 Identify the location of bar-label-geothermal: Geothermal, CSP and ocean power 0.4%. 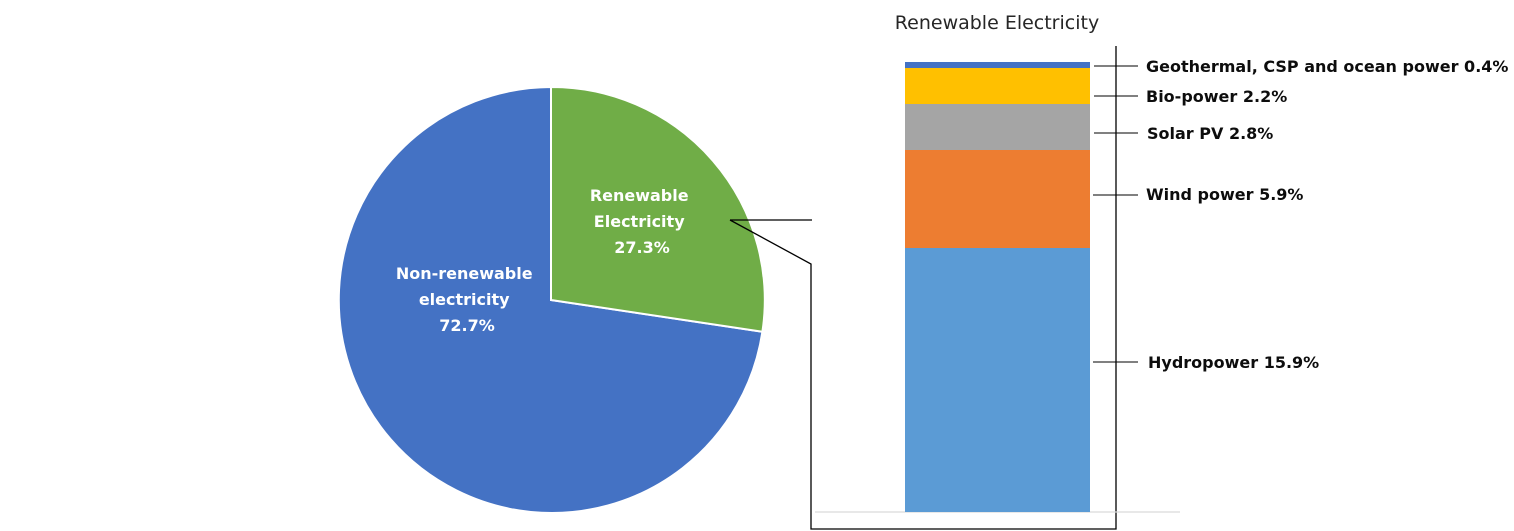
(1327, 66).